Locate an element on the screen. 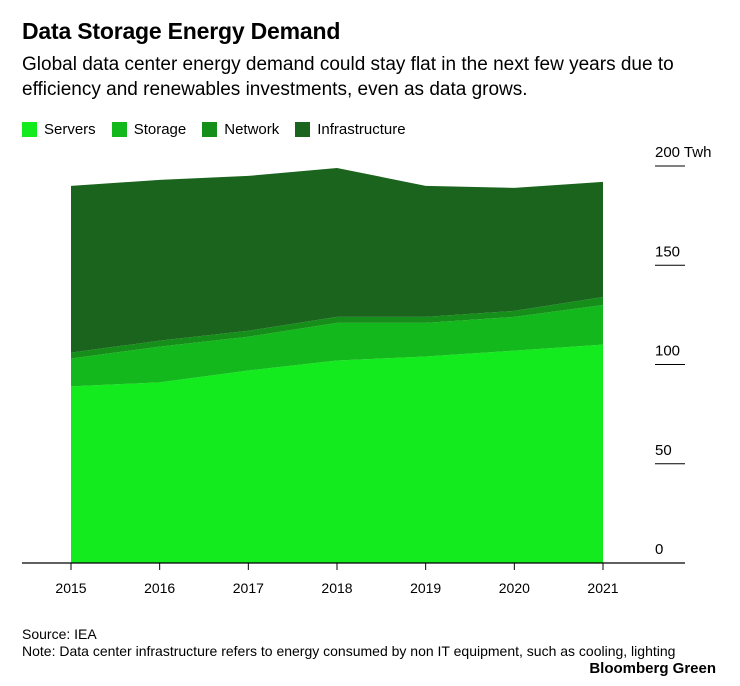  legend-label-storage: Storage is located at coordinates (160, 129).